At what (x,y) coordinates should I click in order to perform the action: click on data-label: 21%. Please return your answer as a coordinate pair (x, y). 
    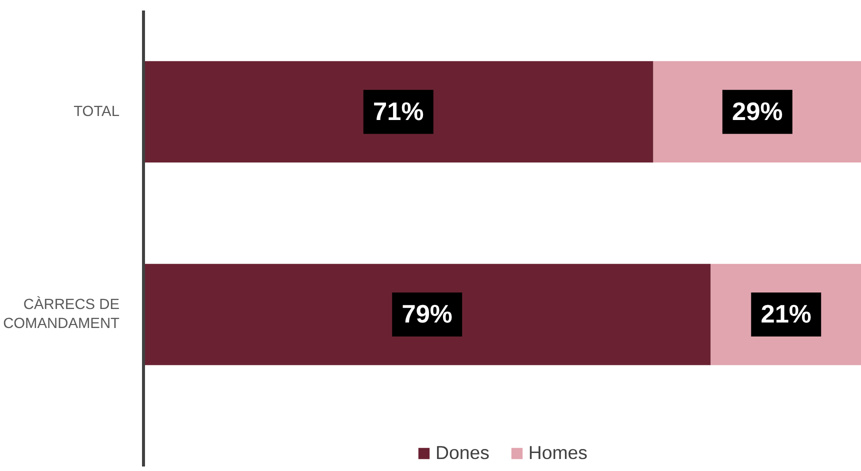
    Looking at the image, I should click on (786, 314).